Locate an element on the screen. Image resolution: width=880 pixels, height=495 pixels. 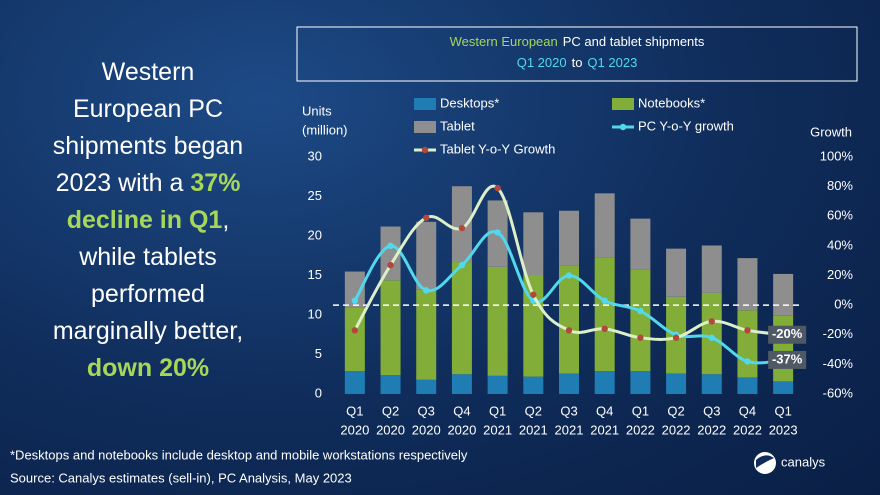
headline-text: performed is located at coordinates (148, 294).